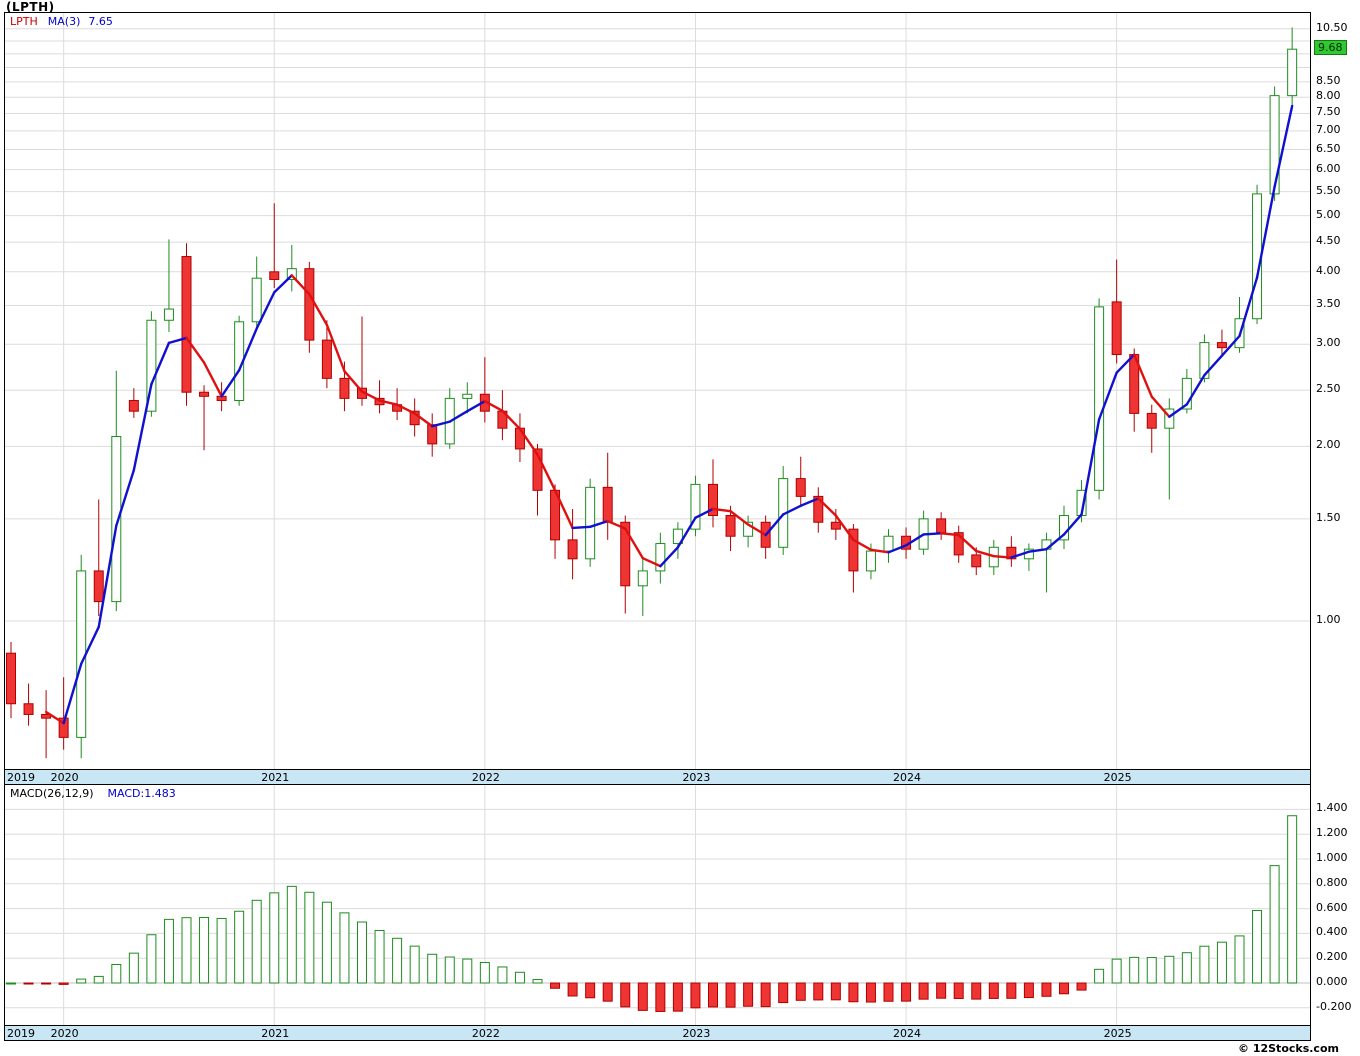  Describe the element at coordinates (1328, 129) in the screenshot. I see `price-axis-label: 7.00` at that location.